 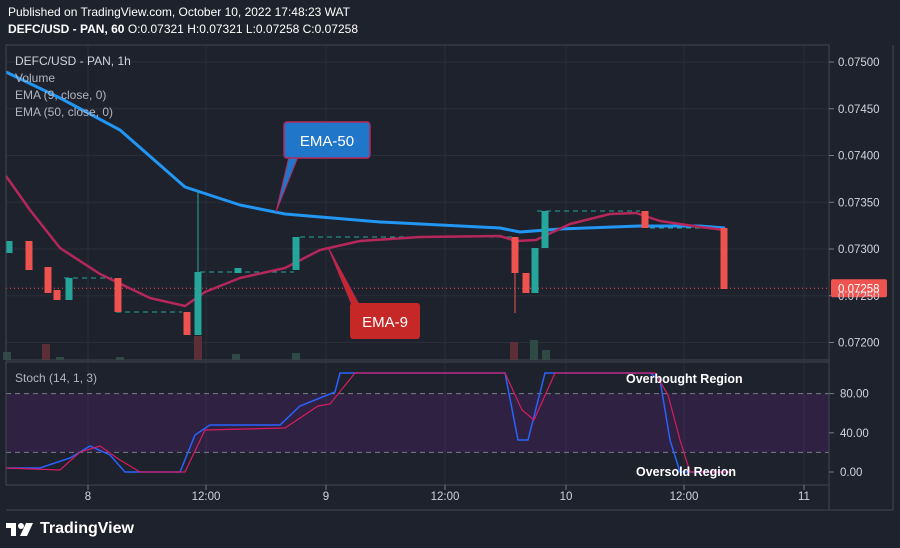 What do you see at coordinates (804, 497) in the screenshot?
I see `time-tick-label: 11` at bounding box center [804, 497].